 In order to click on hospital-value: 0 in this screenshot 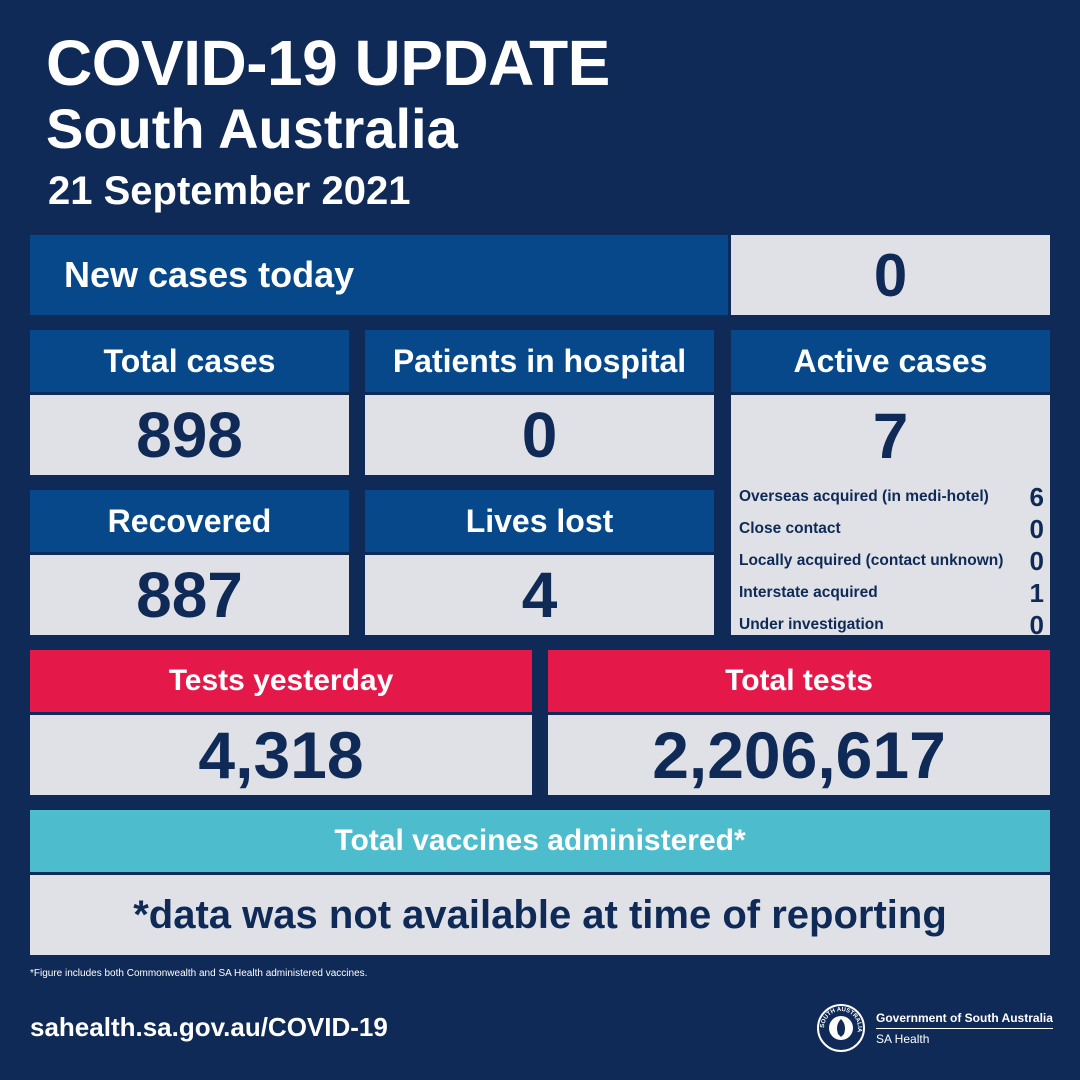, I will do `click(539, 435)`.